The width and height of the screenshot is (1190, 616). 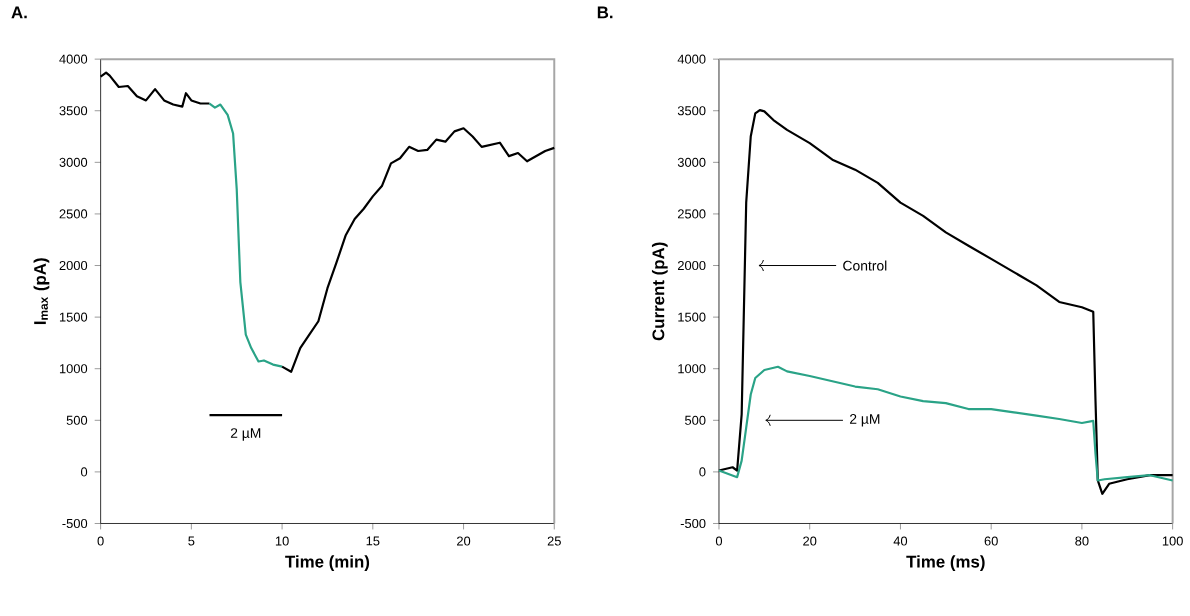 I want to click on x-axis-title: Time (ms), so click(x=945, y=563).